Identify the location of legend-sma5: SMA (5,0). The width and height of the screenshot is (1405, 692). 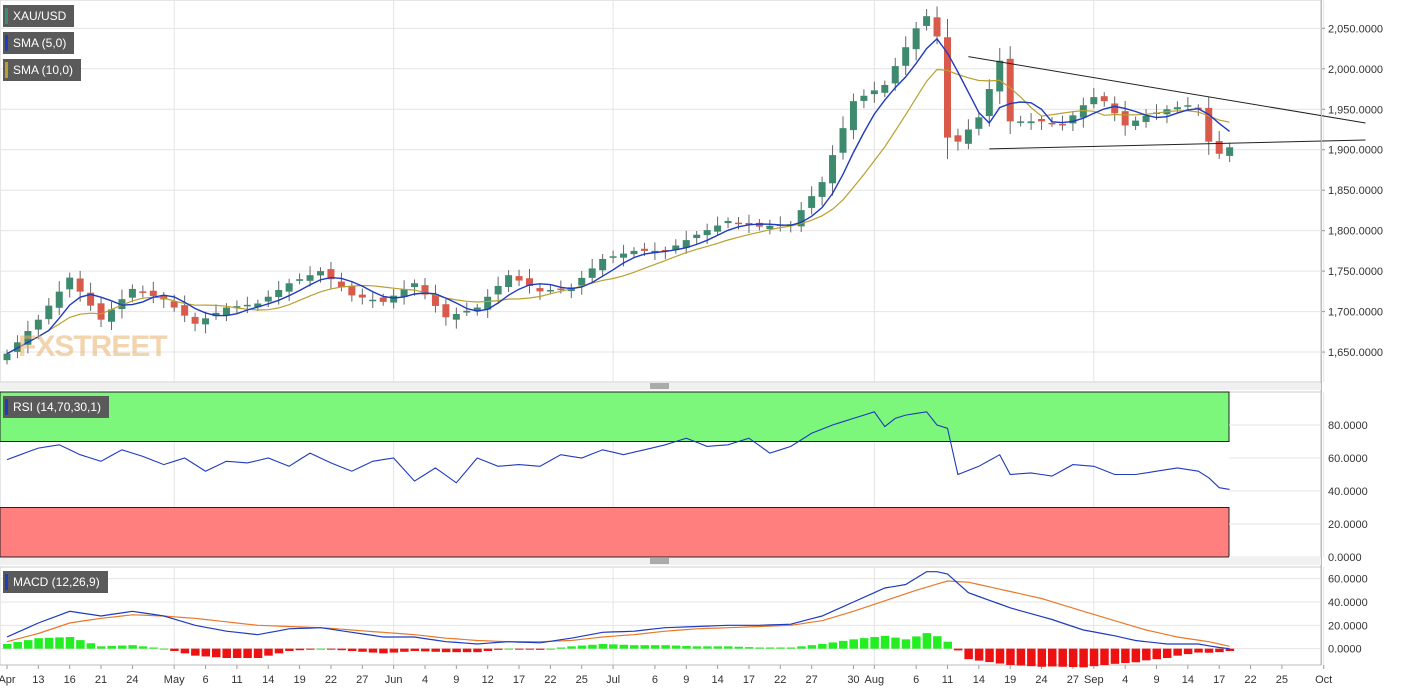
(39, 43).